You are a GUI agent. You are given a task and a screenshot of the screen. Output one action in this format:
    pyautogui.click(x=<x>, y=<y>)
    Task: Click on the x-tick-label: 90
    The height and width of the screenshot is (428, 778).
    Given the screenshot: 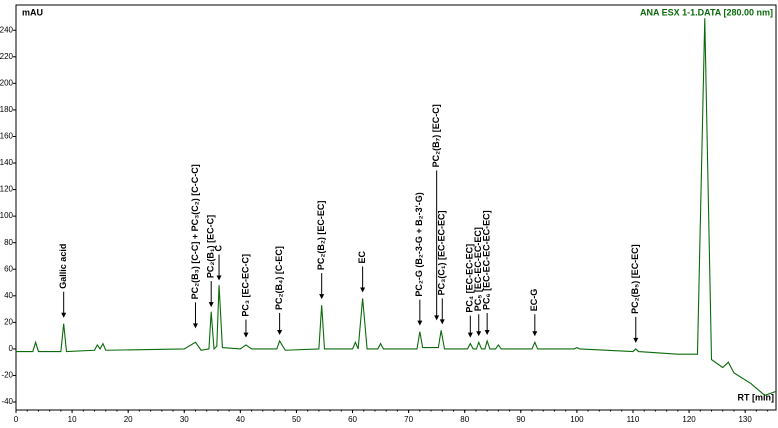 What is the action you would take?
    pyautogui.click(x=520, y=419)
    